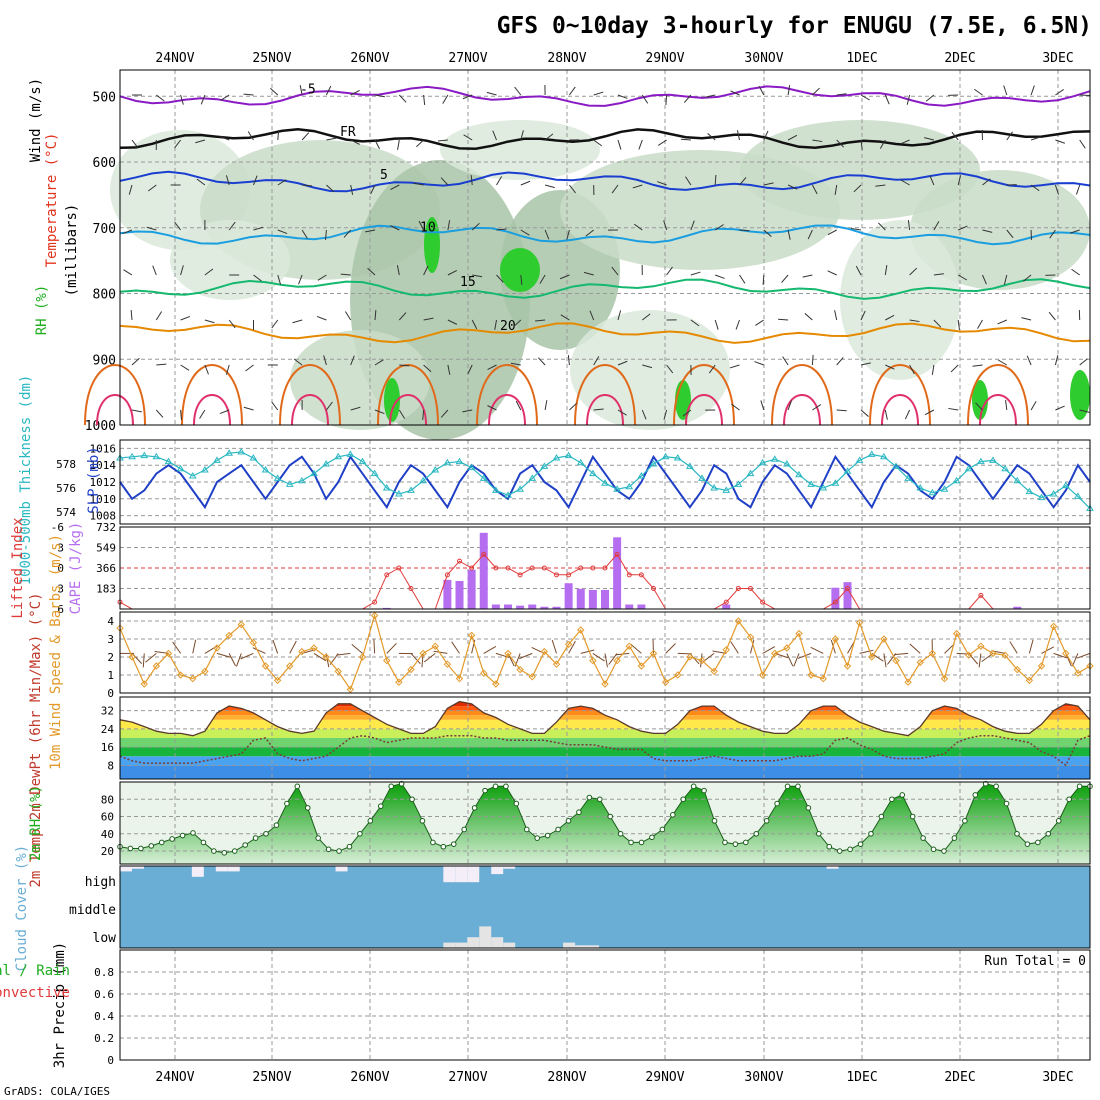 The height and width of the screenshot is (1100, 1100). What do you see at coordinates (861, 58) in the screenshot?
I see `top-date-label: 1DEC` at bounding box center [861, 58].